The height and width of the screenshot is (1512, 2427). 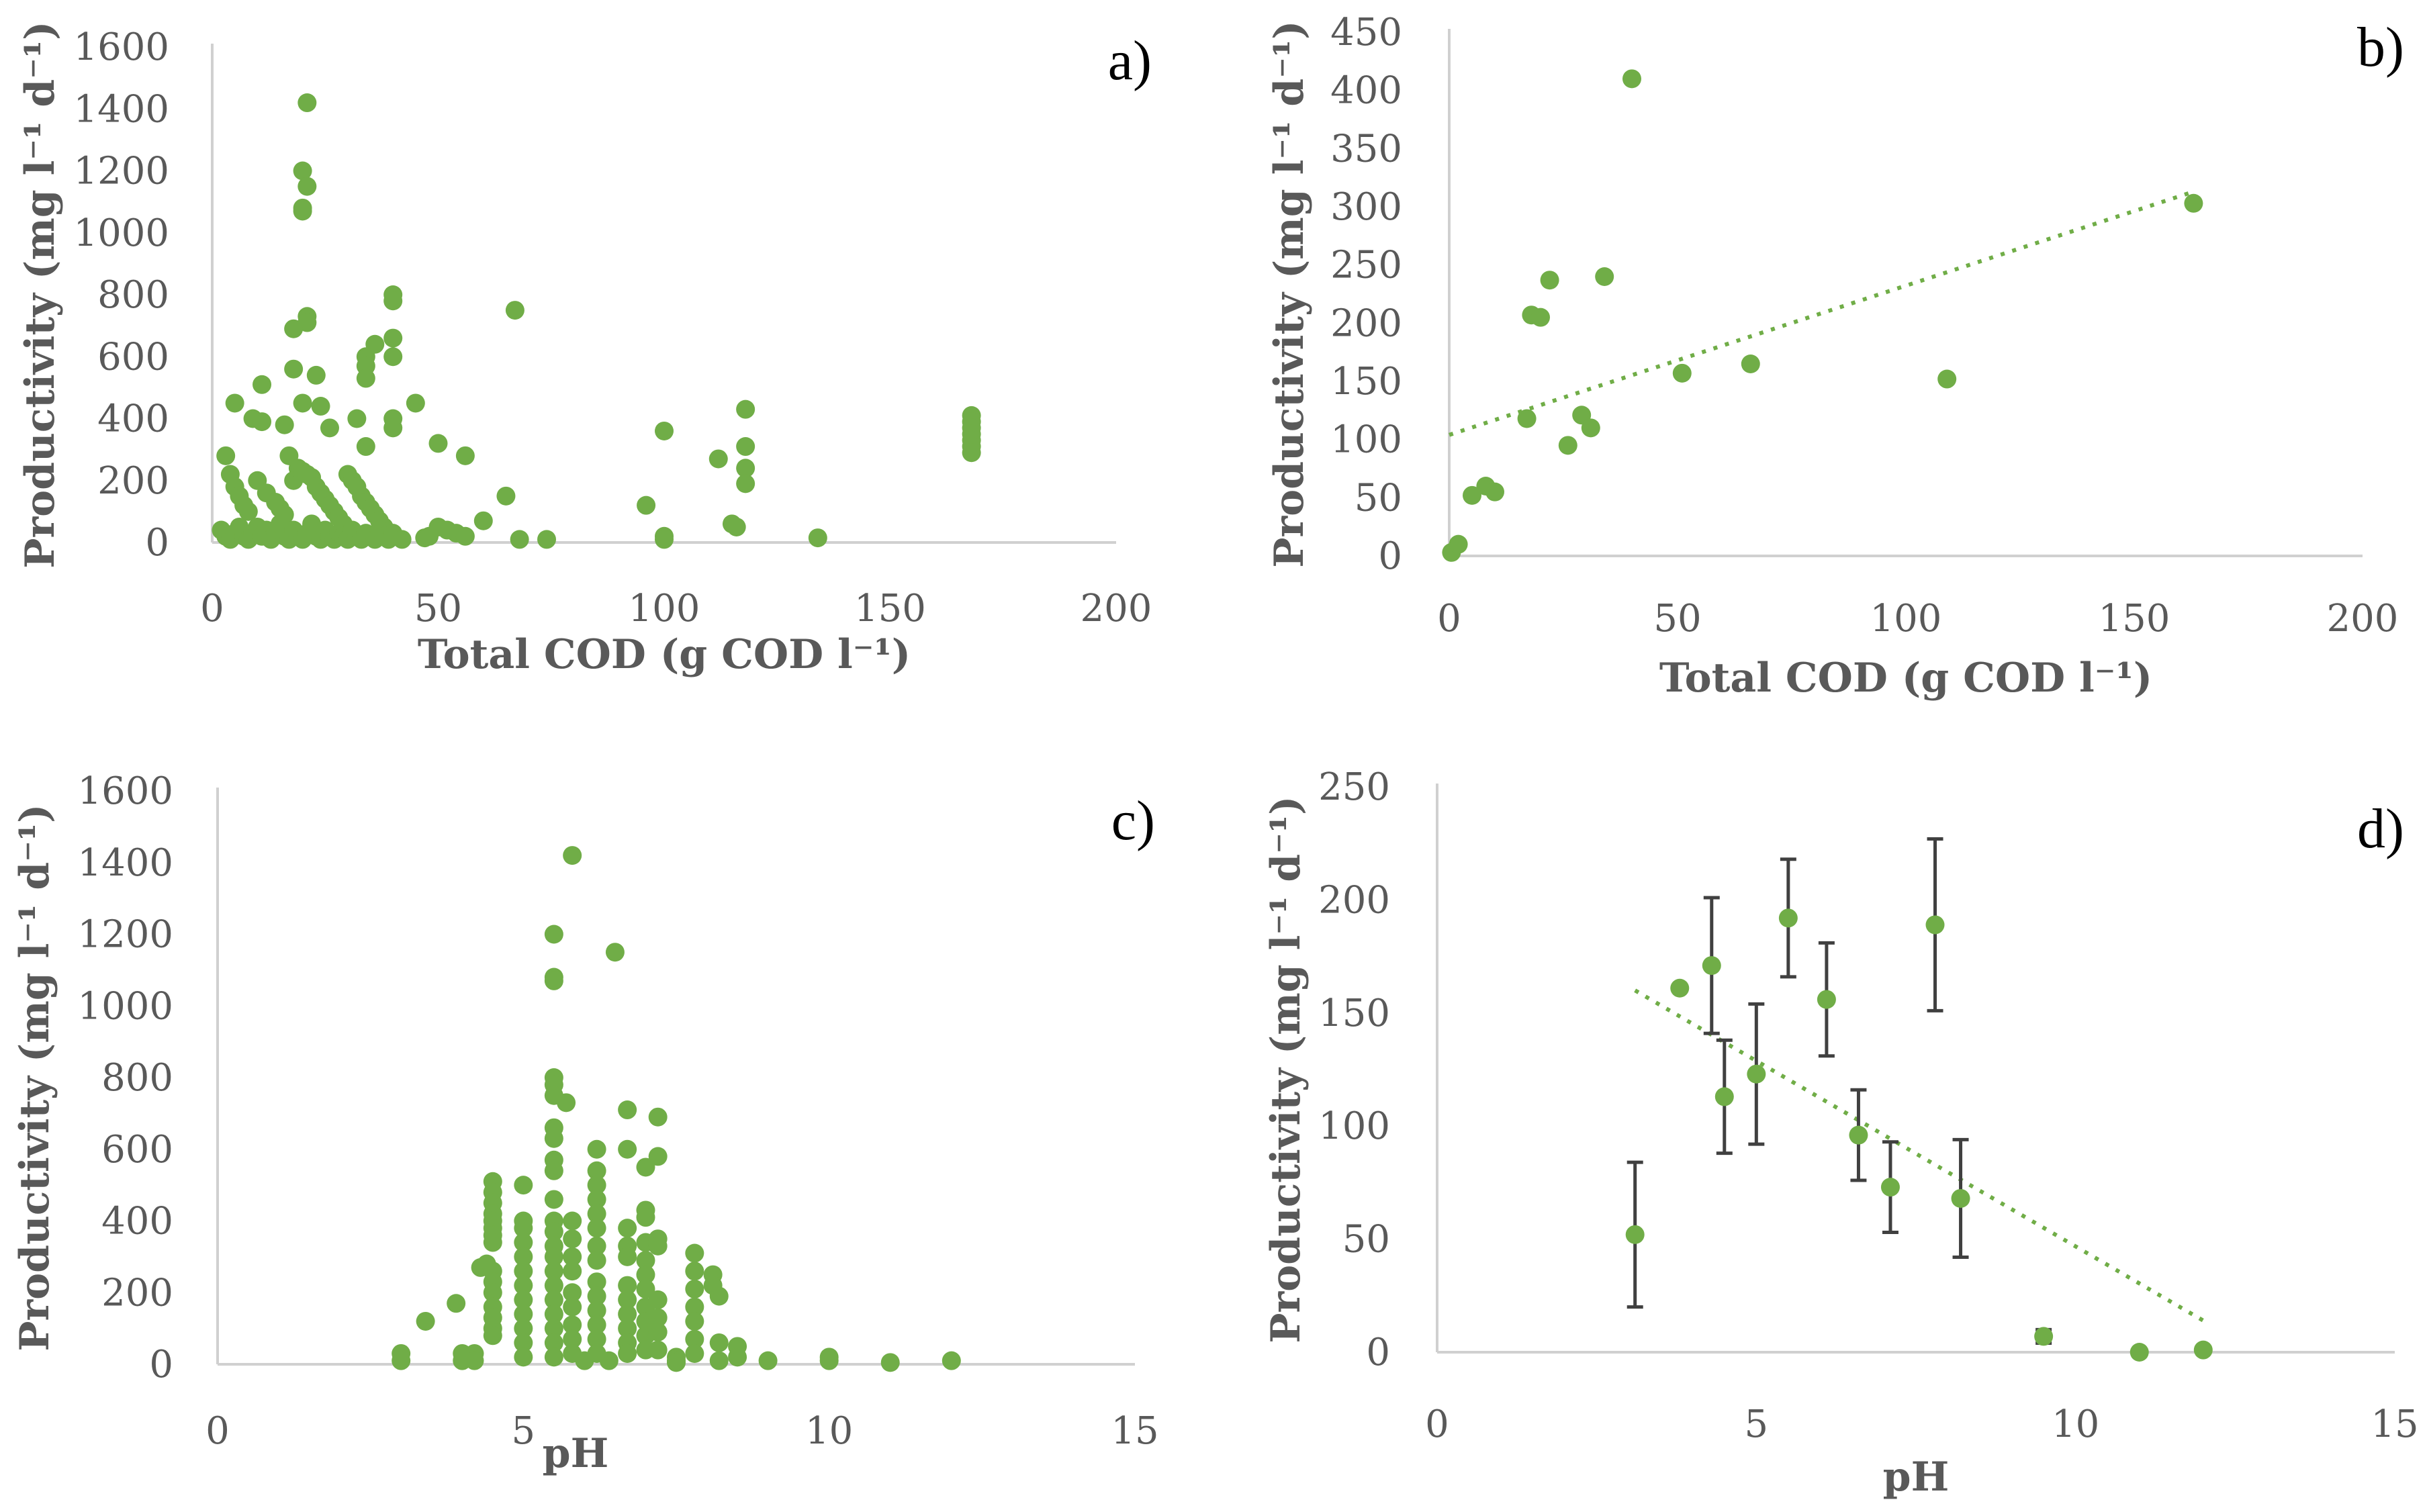 What do you see at coordinates (1354, 1126) in the screenshot?
I see `y-tick-label: 100` at bounding box center [1354, 1126].